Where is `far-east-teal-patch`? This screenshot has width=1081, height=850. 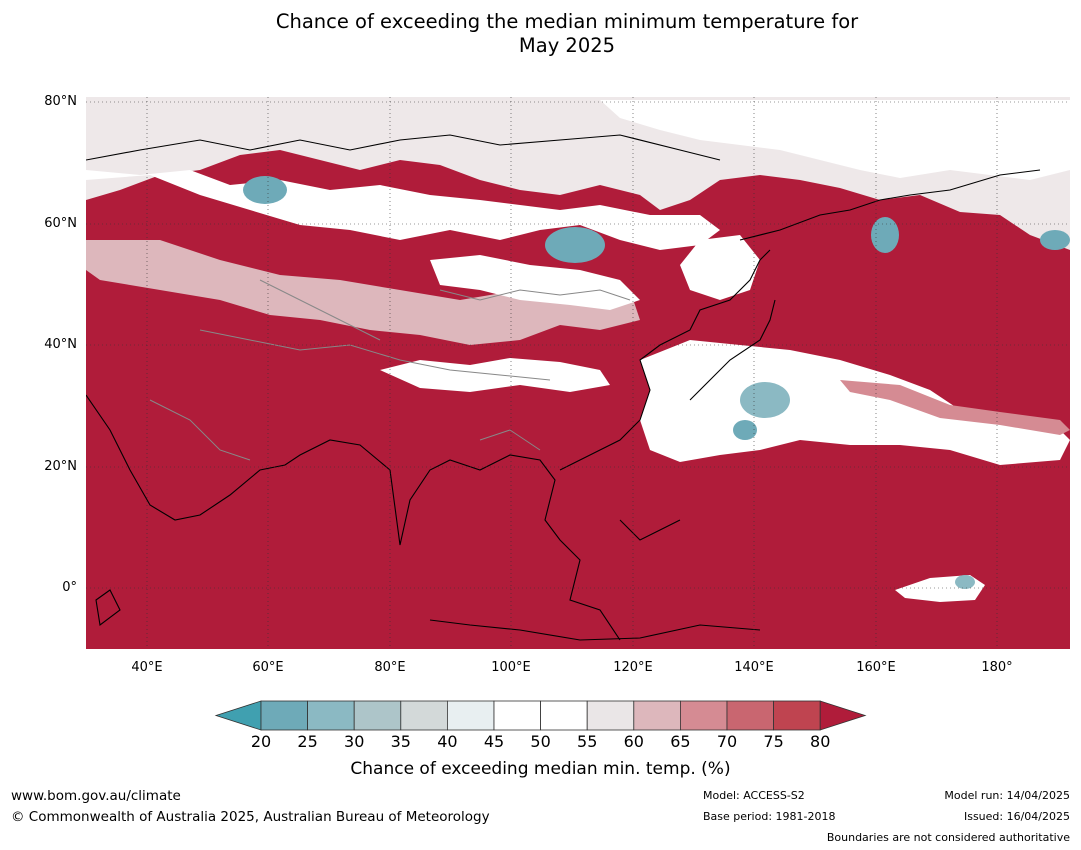 far-east-teal-patch is located at coordinates (1055, 240).